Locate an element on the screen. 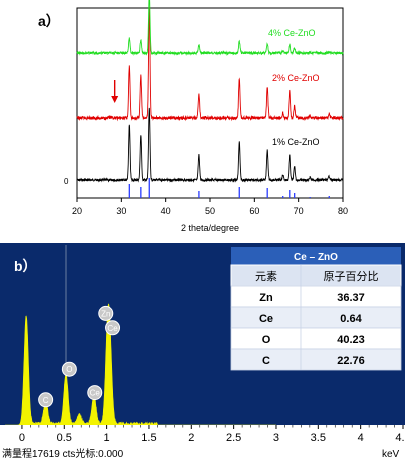 Image resolution: width=405 pixels, height=461 pixels. edx-marker-label: Zn is located at coordinates (105, 313).